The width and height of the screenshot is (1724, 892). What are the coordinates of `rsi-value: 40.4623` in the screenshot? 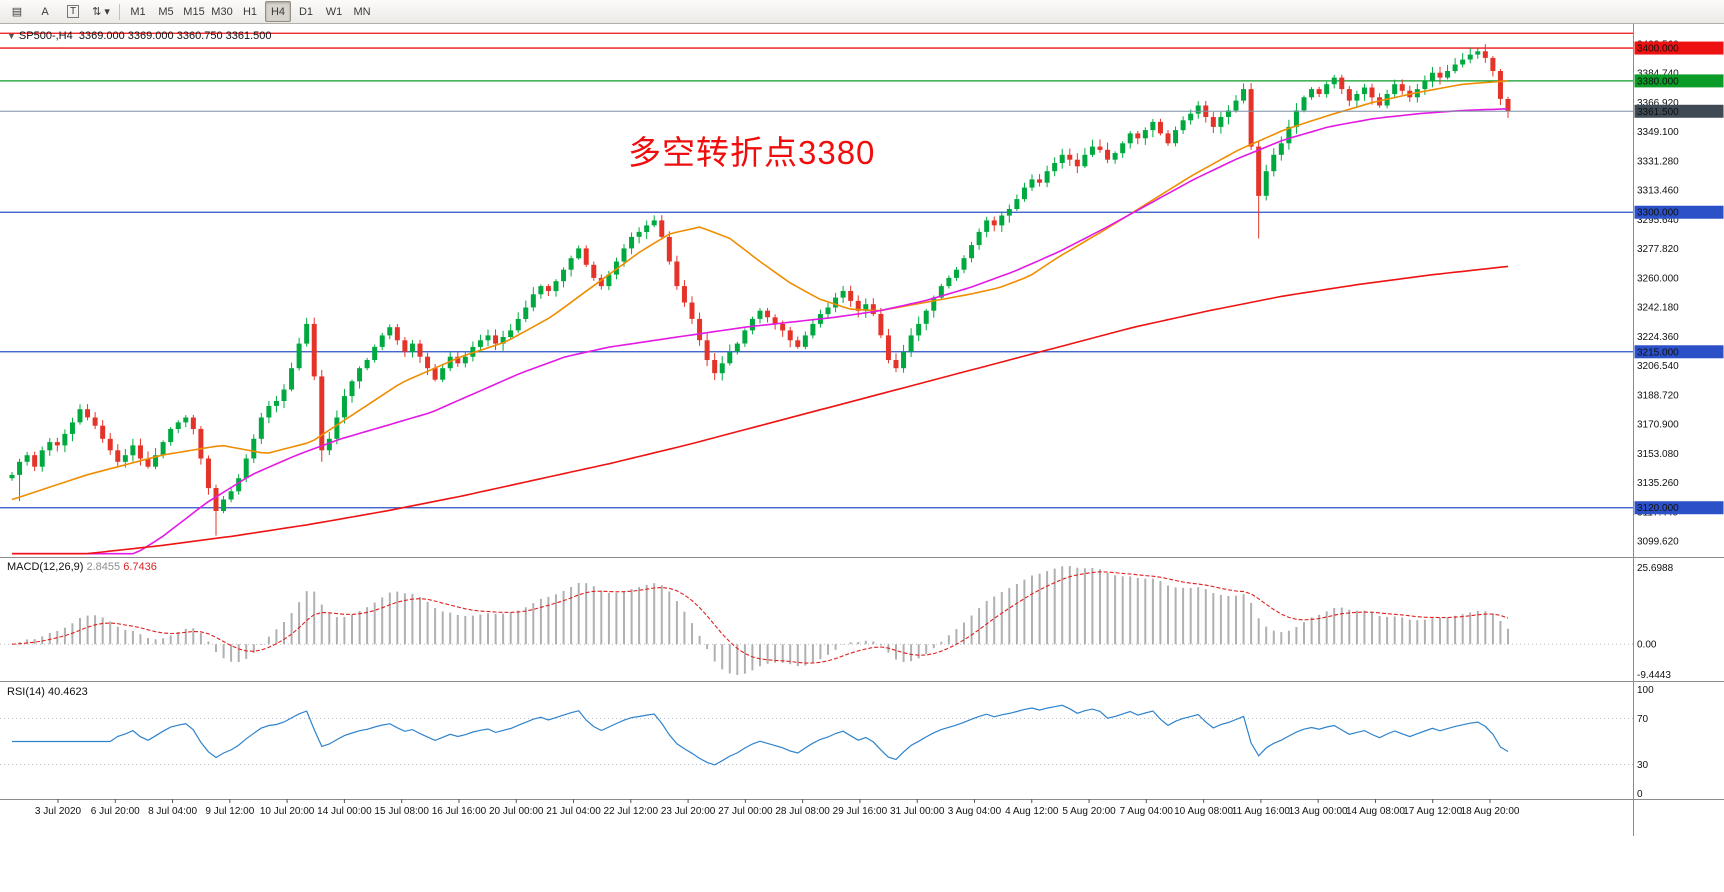 It's located at (67, 692).